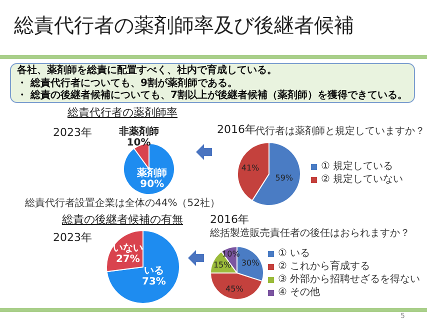 This screenshot has height=320, width=427. Describe the element at coordinates (147, 71) in the screenshot. I see `text: 各社、薬剤師を総責に配置すべく、社内で育成している。` at that location.